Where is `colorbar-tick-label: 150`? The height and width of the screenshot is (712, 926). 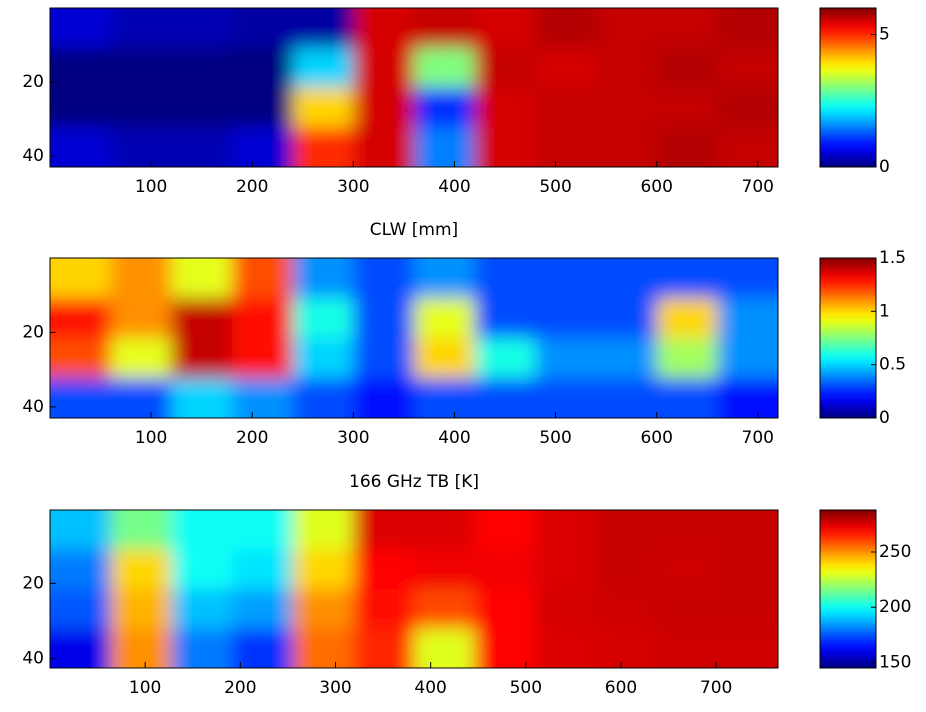 colorbar-tick-label: 150 is located at coordinates (895, 662).